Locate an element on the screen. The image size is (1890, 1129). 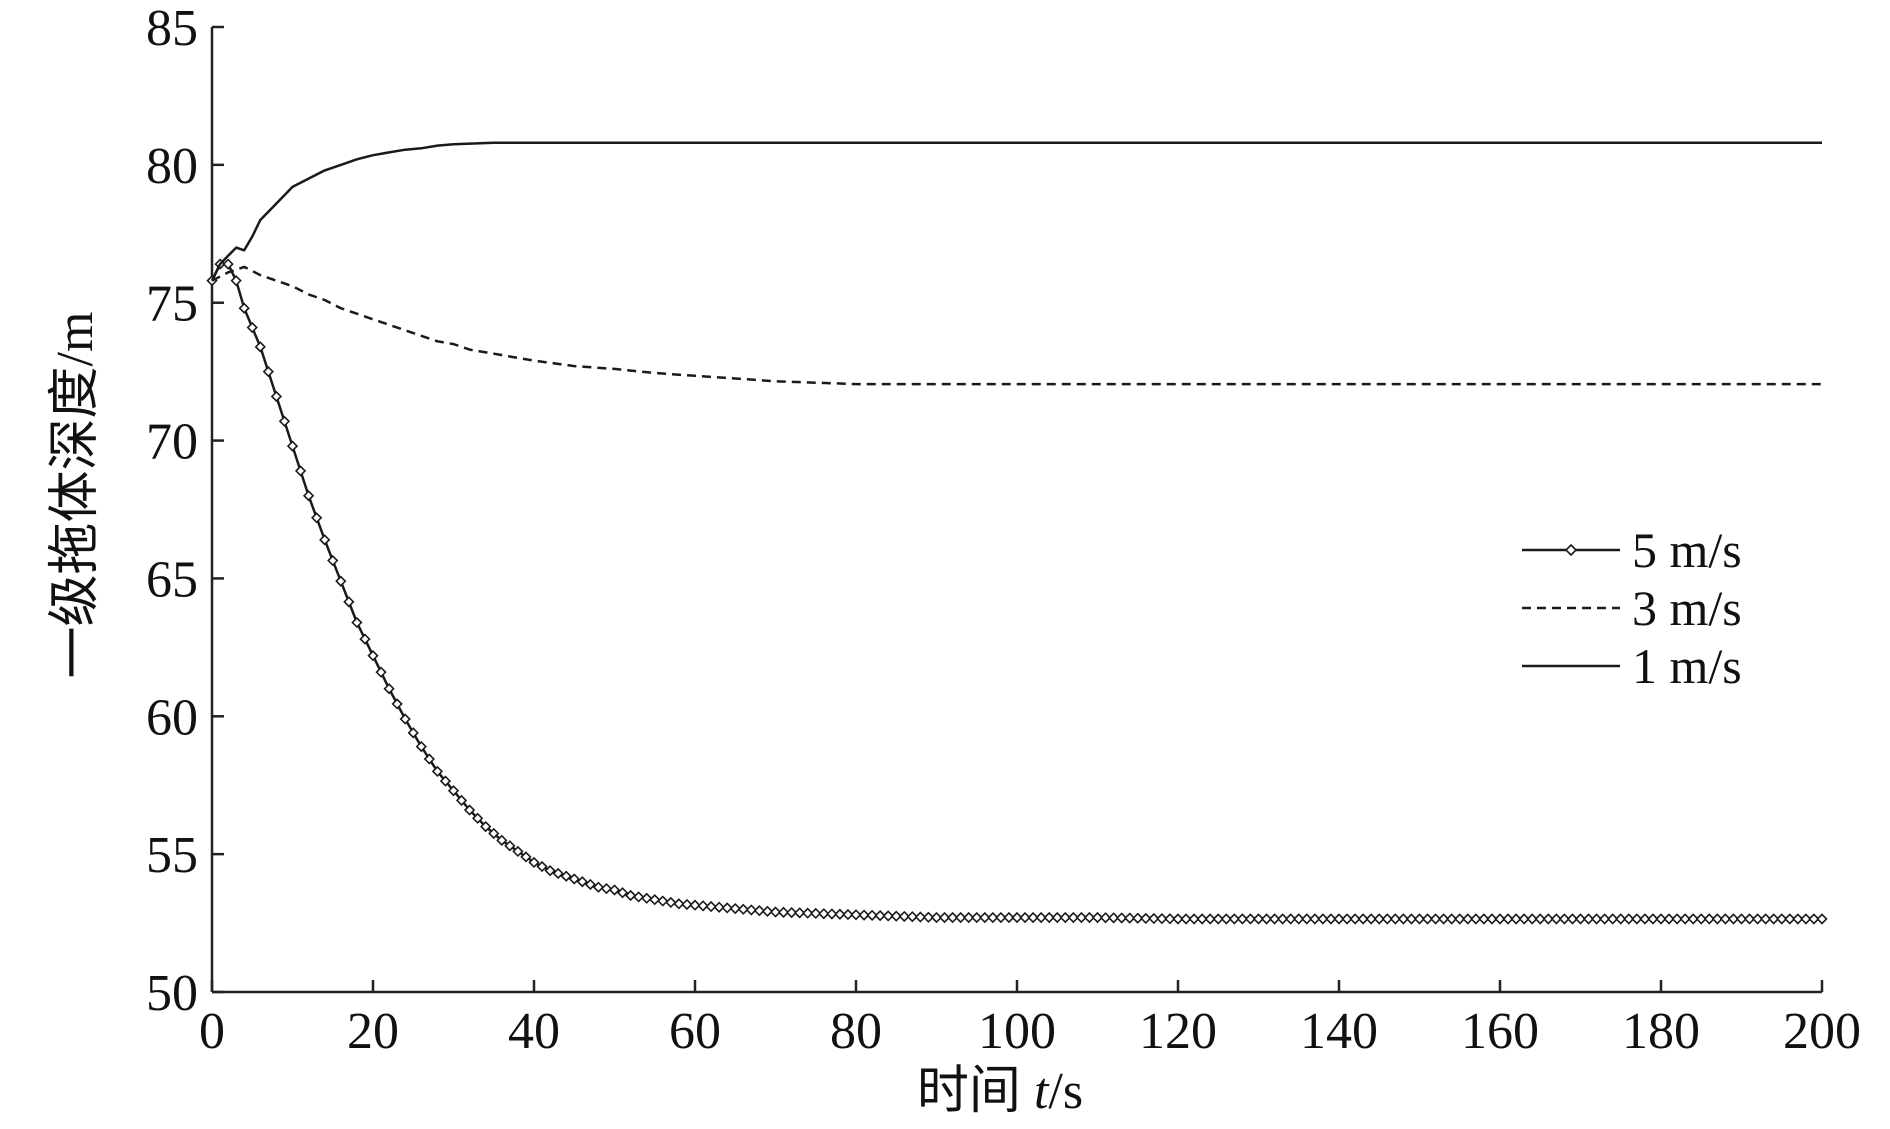
series-1-m-s is located at coordinates (1016, 211).